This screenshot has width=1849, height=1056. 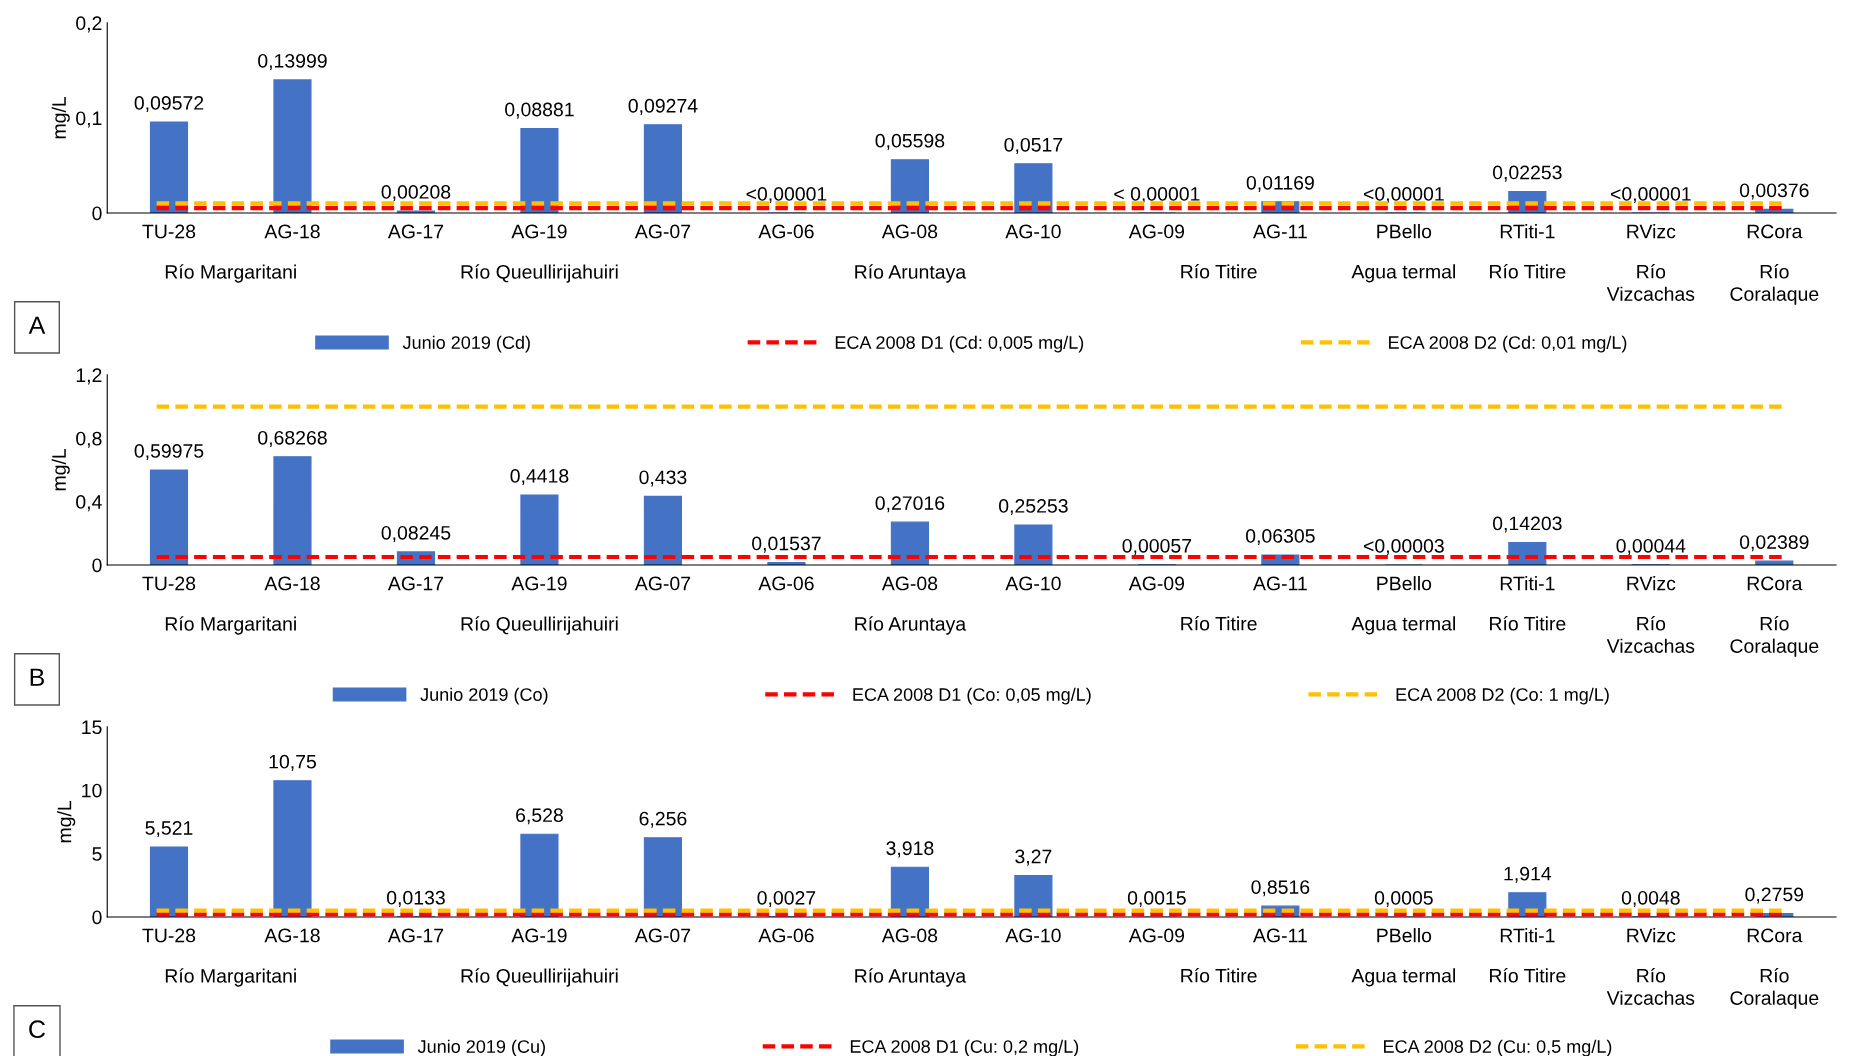 What do you see at coordinates (1650, 899) in the screenshot?
I see `data-label: 0,0048` at bounding box center [1650, 899].